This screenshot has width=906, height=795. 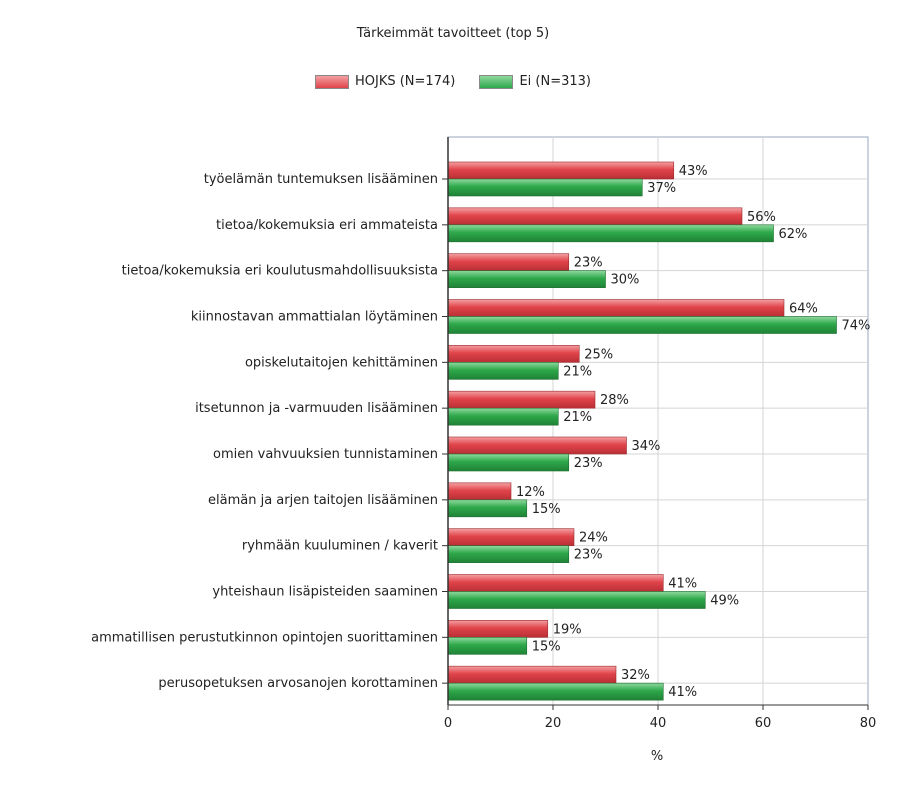 I want to click on category-label: perusopetuksen arvosanojen korottaminen, so click(x=298, y=683).